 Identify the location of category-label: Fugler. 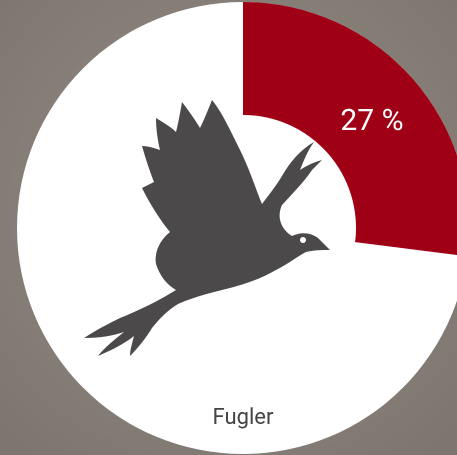
(243, 417).